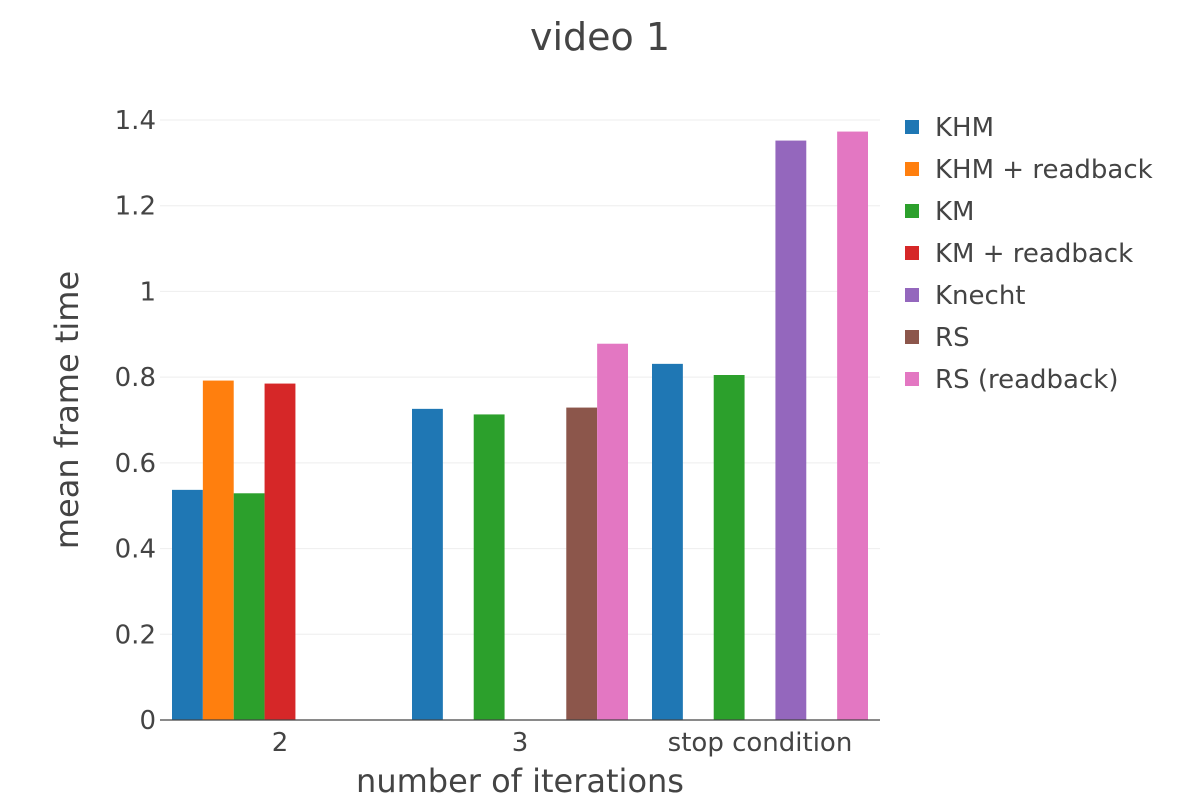 The height and width of the screenshot is (800, 1200). I want to click on bar-rs-readback-stop-condition, so click(852, 426).